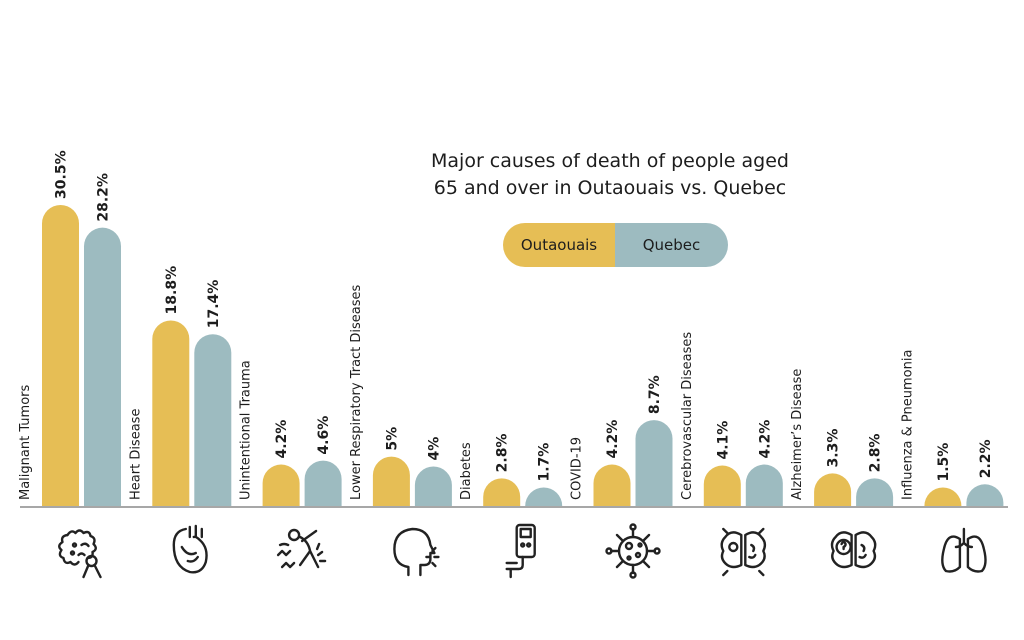 This screenshot has height=640, width=1024. Describe the element at coordinates (853, 550) in the screenshot. I see `brain-question-icon` at that location.